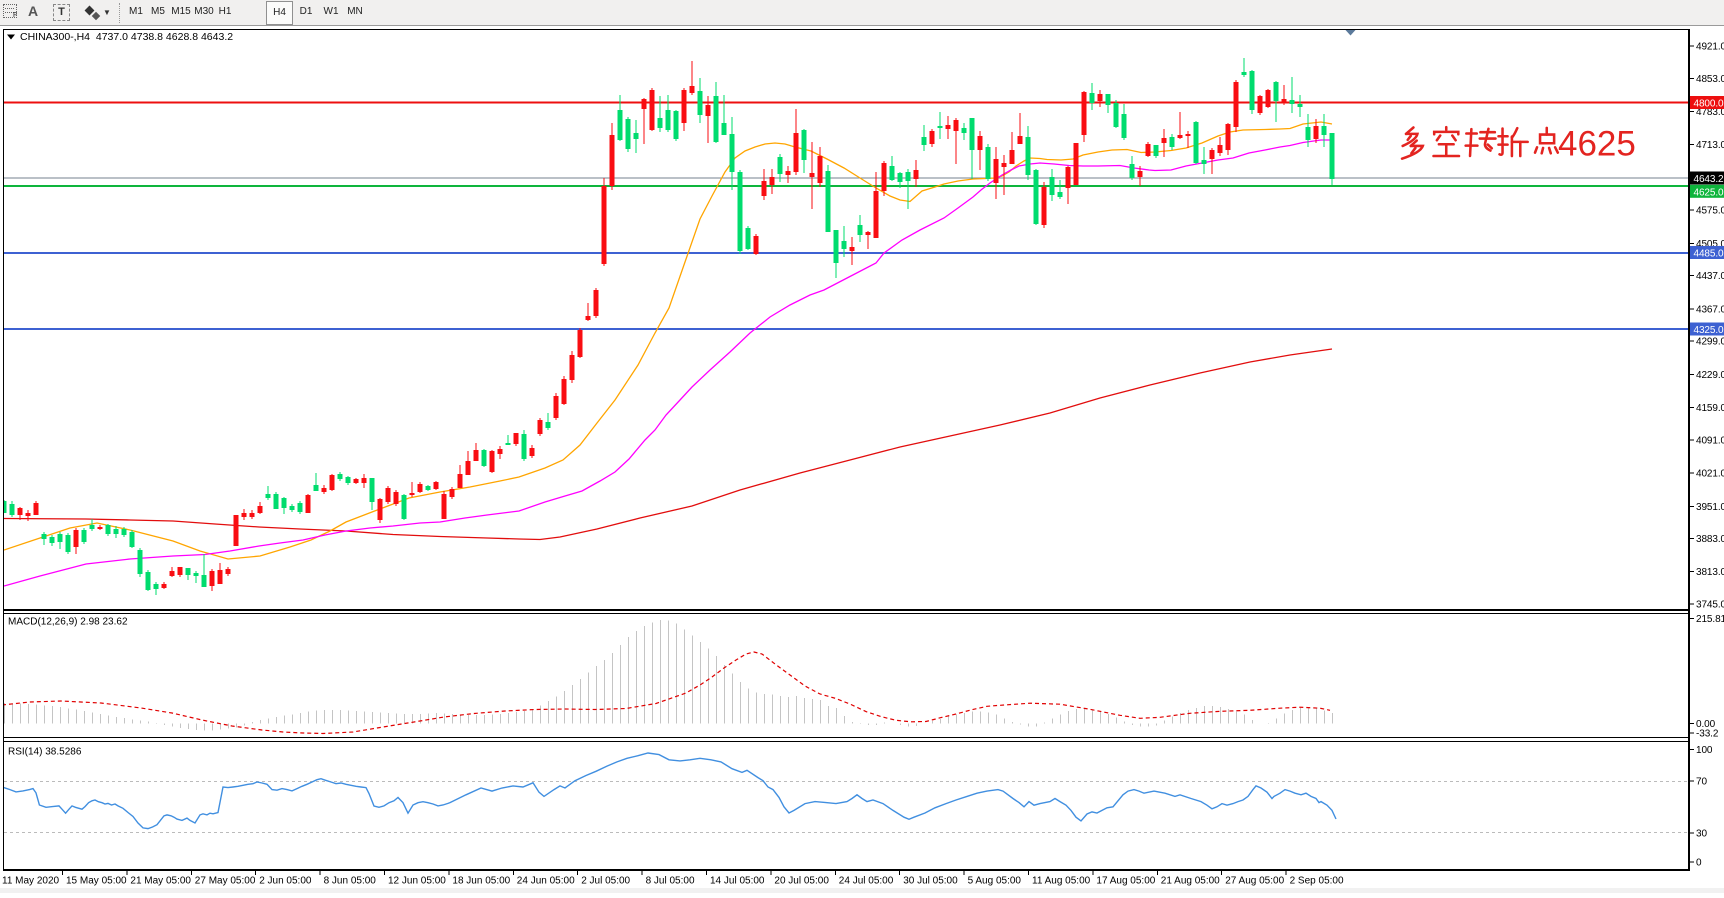  I want to click on svg-text: 4299.0, so click(1710, 342).